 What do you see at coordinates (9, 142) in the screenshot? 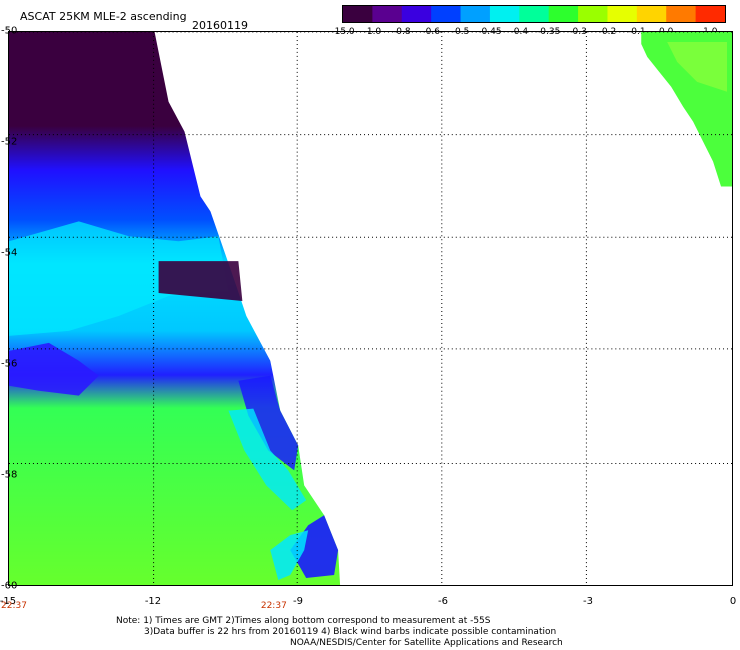
I see `y-tick-label: -52` at bounding box center [9, 142].